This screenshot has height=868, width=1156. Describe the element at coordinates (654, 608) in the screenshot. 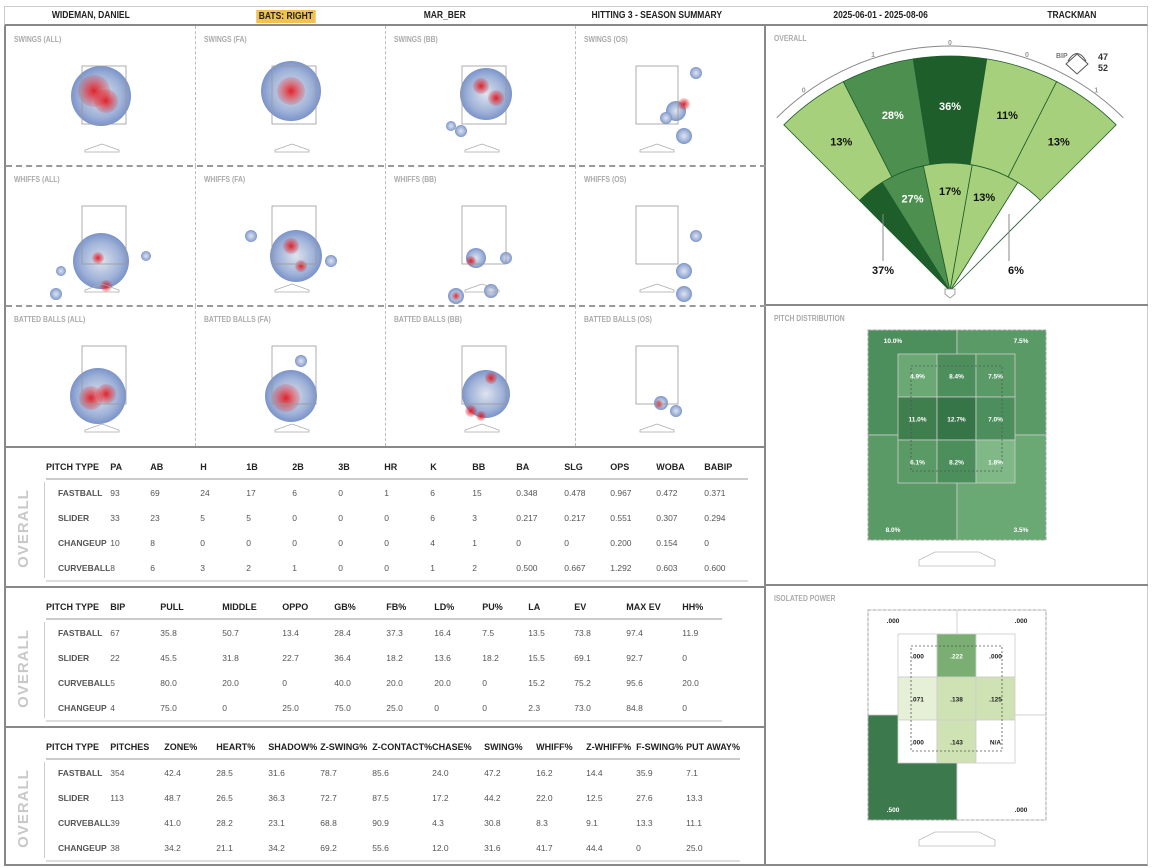

I see `column-header: MAX EV` at that location.